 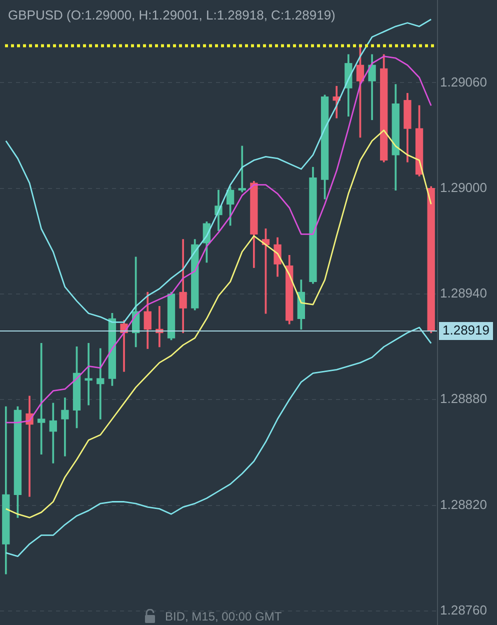 I want to click on annotation: BID, M15, 00:00 GMT, so click(x=223, y=616).